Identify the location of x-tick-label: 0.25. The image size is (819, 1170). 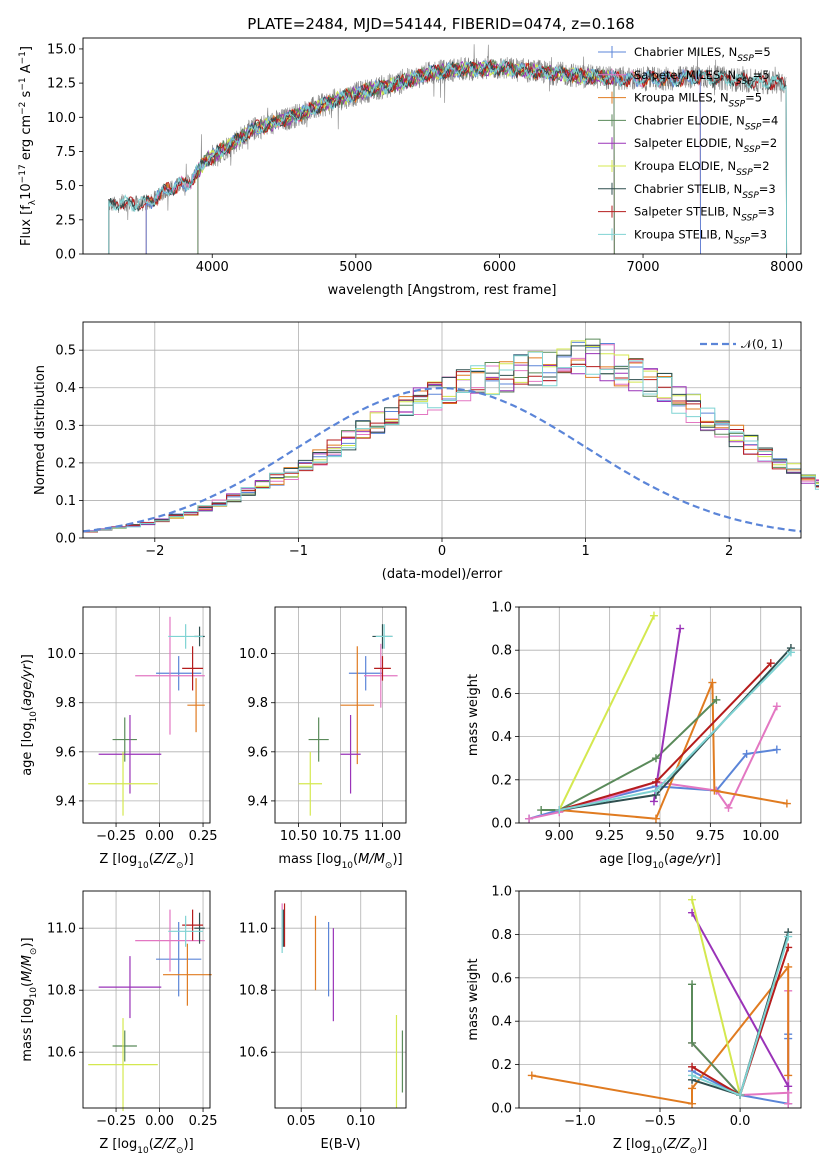
(203, 836).